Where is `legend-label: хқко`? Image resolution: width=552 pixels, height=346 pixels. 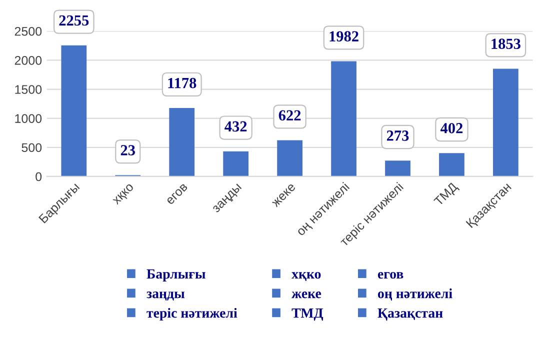
legend-label: хқко is located at coordinates (306, 276).